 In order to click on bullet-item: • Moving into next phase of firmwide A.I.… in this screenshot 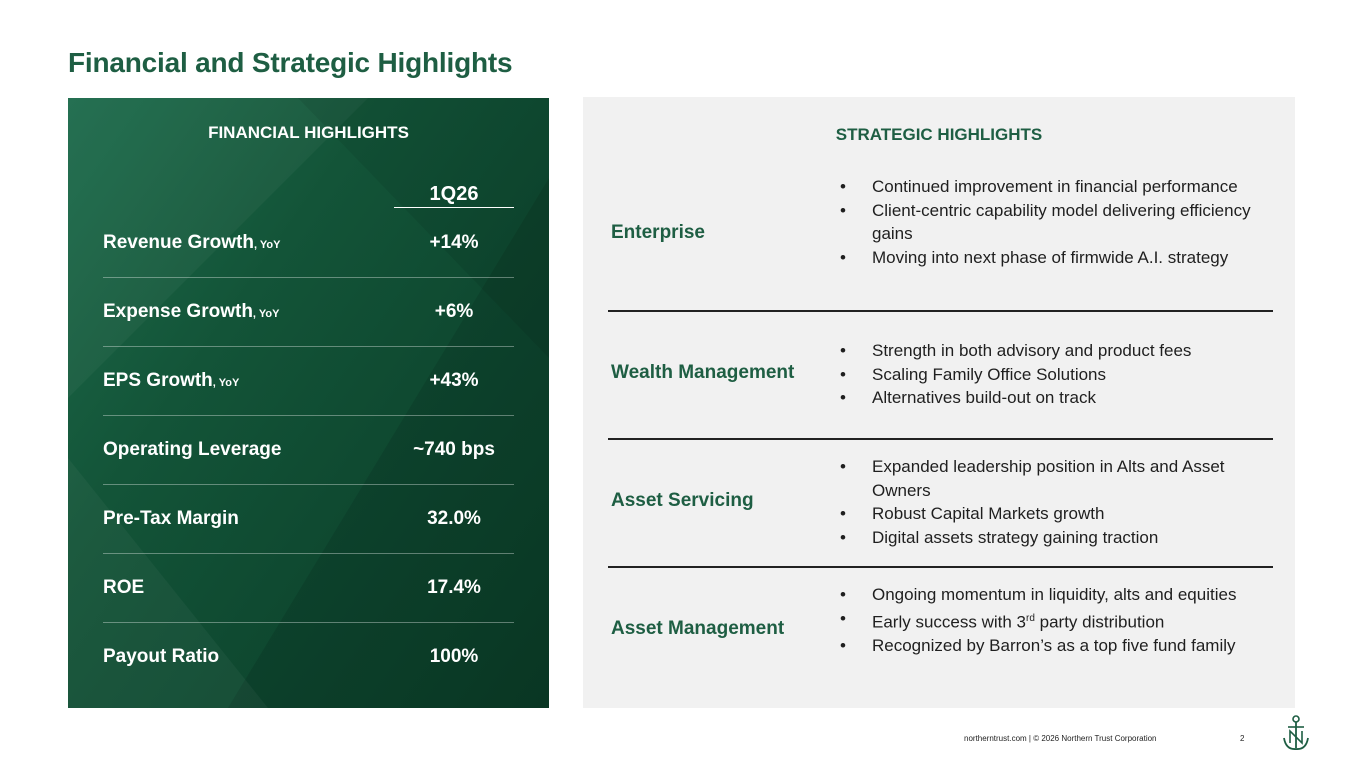, I will do `click(1034, 257)`.